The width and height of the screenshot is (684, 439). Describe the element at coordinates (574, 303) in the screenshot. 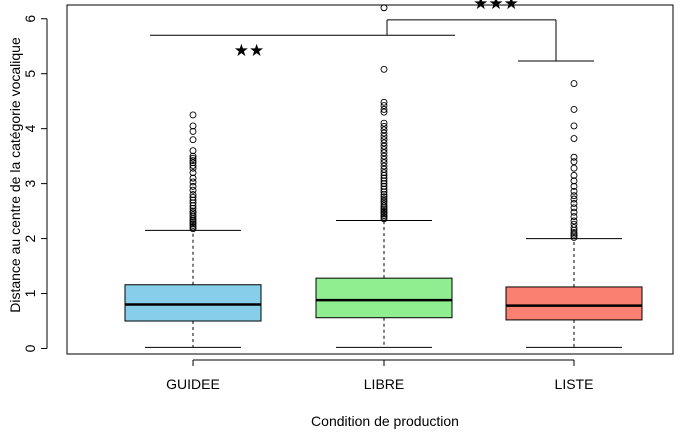

I see `box-liste` at that location.